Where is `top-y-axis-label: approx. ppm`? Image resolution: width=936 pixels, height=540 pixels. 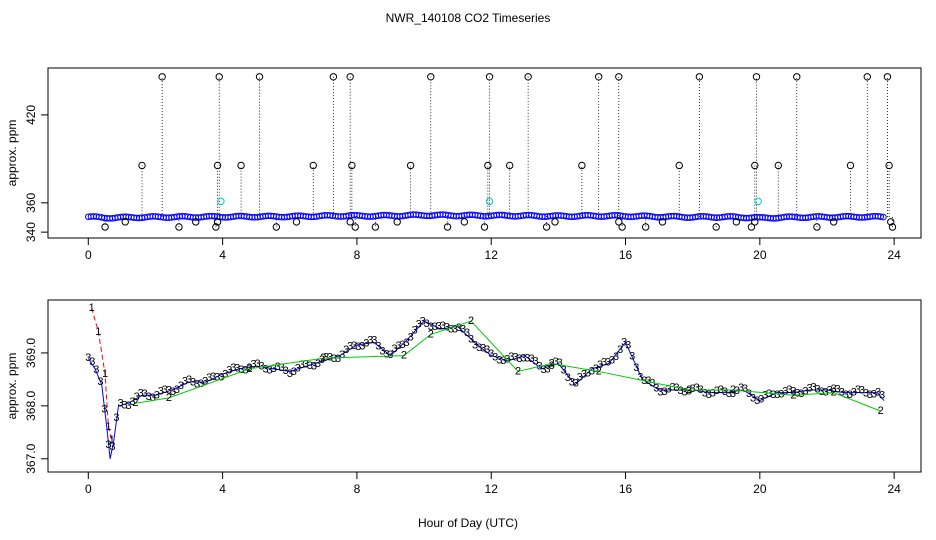 top-y-axis-label: approx. ppm is located at coordinates (12, 153).